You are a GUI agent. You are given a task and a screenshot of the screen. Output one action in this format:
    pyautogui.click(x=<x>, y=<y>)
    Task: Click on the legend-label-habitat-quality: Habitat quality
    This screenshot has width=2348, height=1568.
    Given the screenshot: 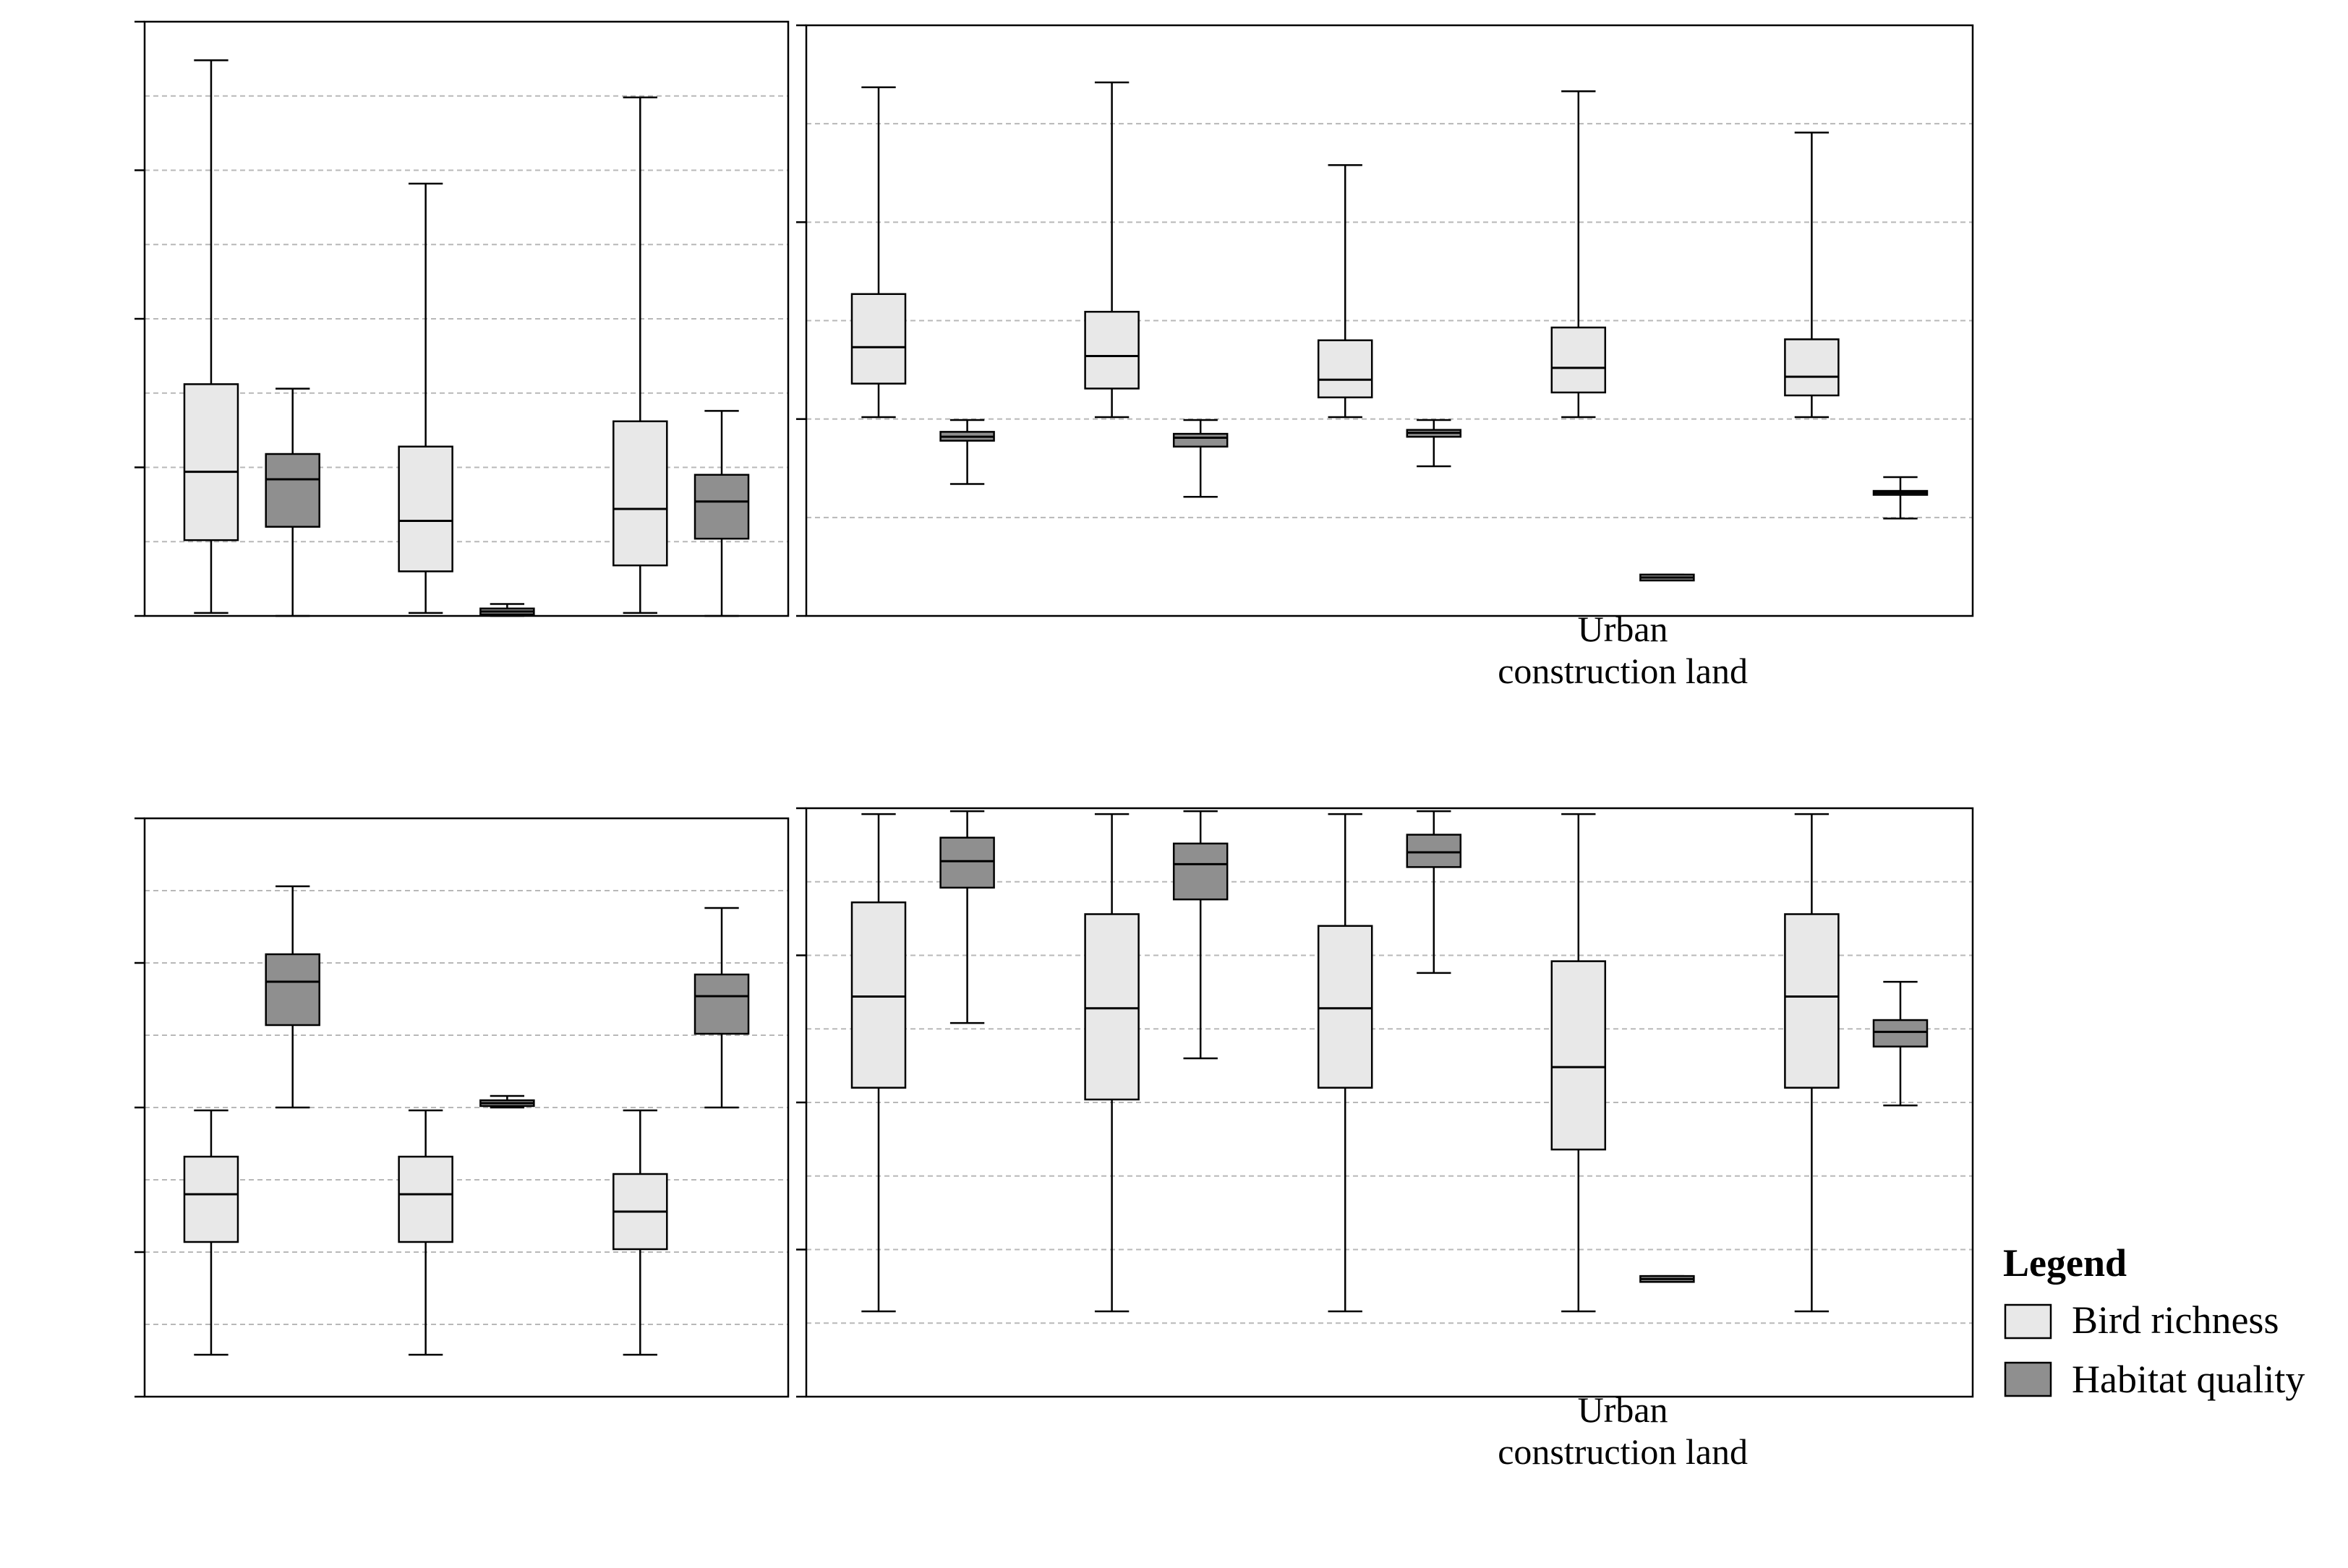 What is the action you would take?
    pyautogui.click(x=2189, y=1379)
    